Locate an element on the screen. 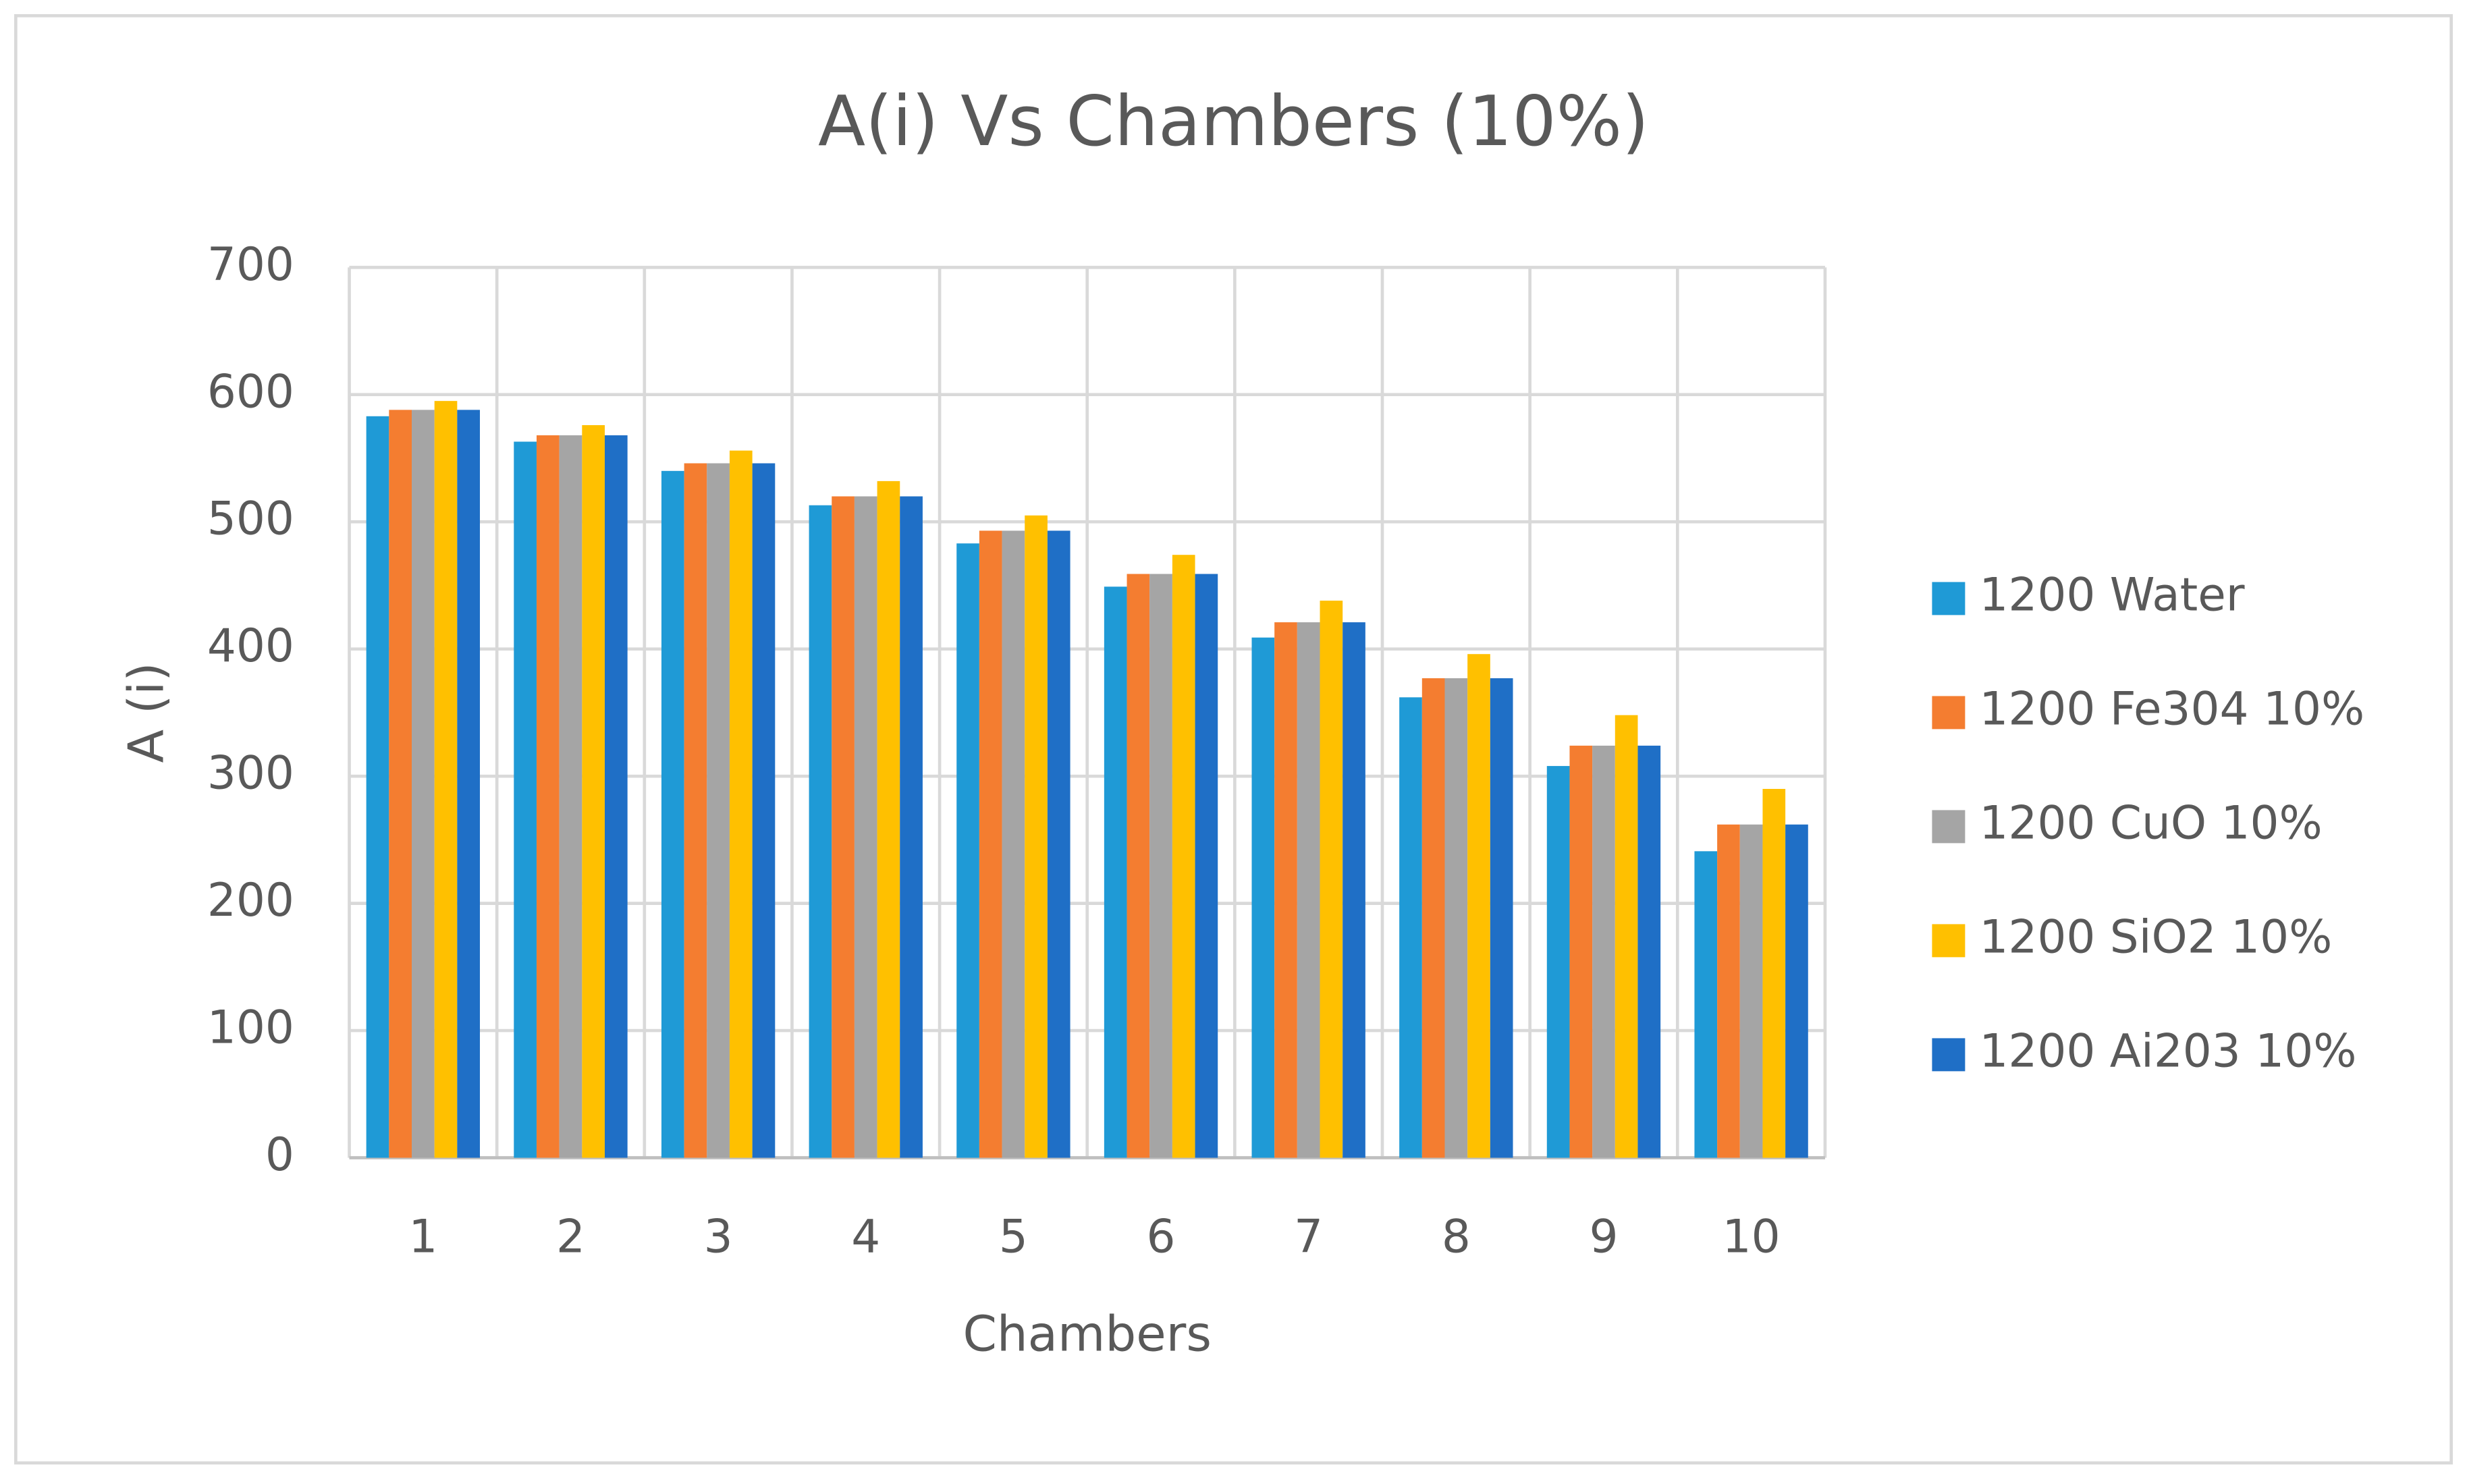 The height and width of the screenshot is (1484, 2467). y-tick-label: 600 is located at coordinates (250, 391).